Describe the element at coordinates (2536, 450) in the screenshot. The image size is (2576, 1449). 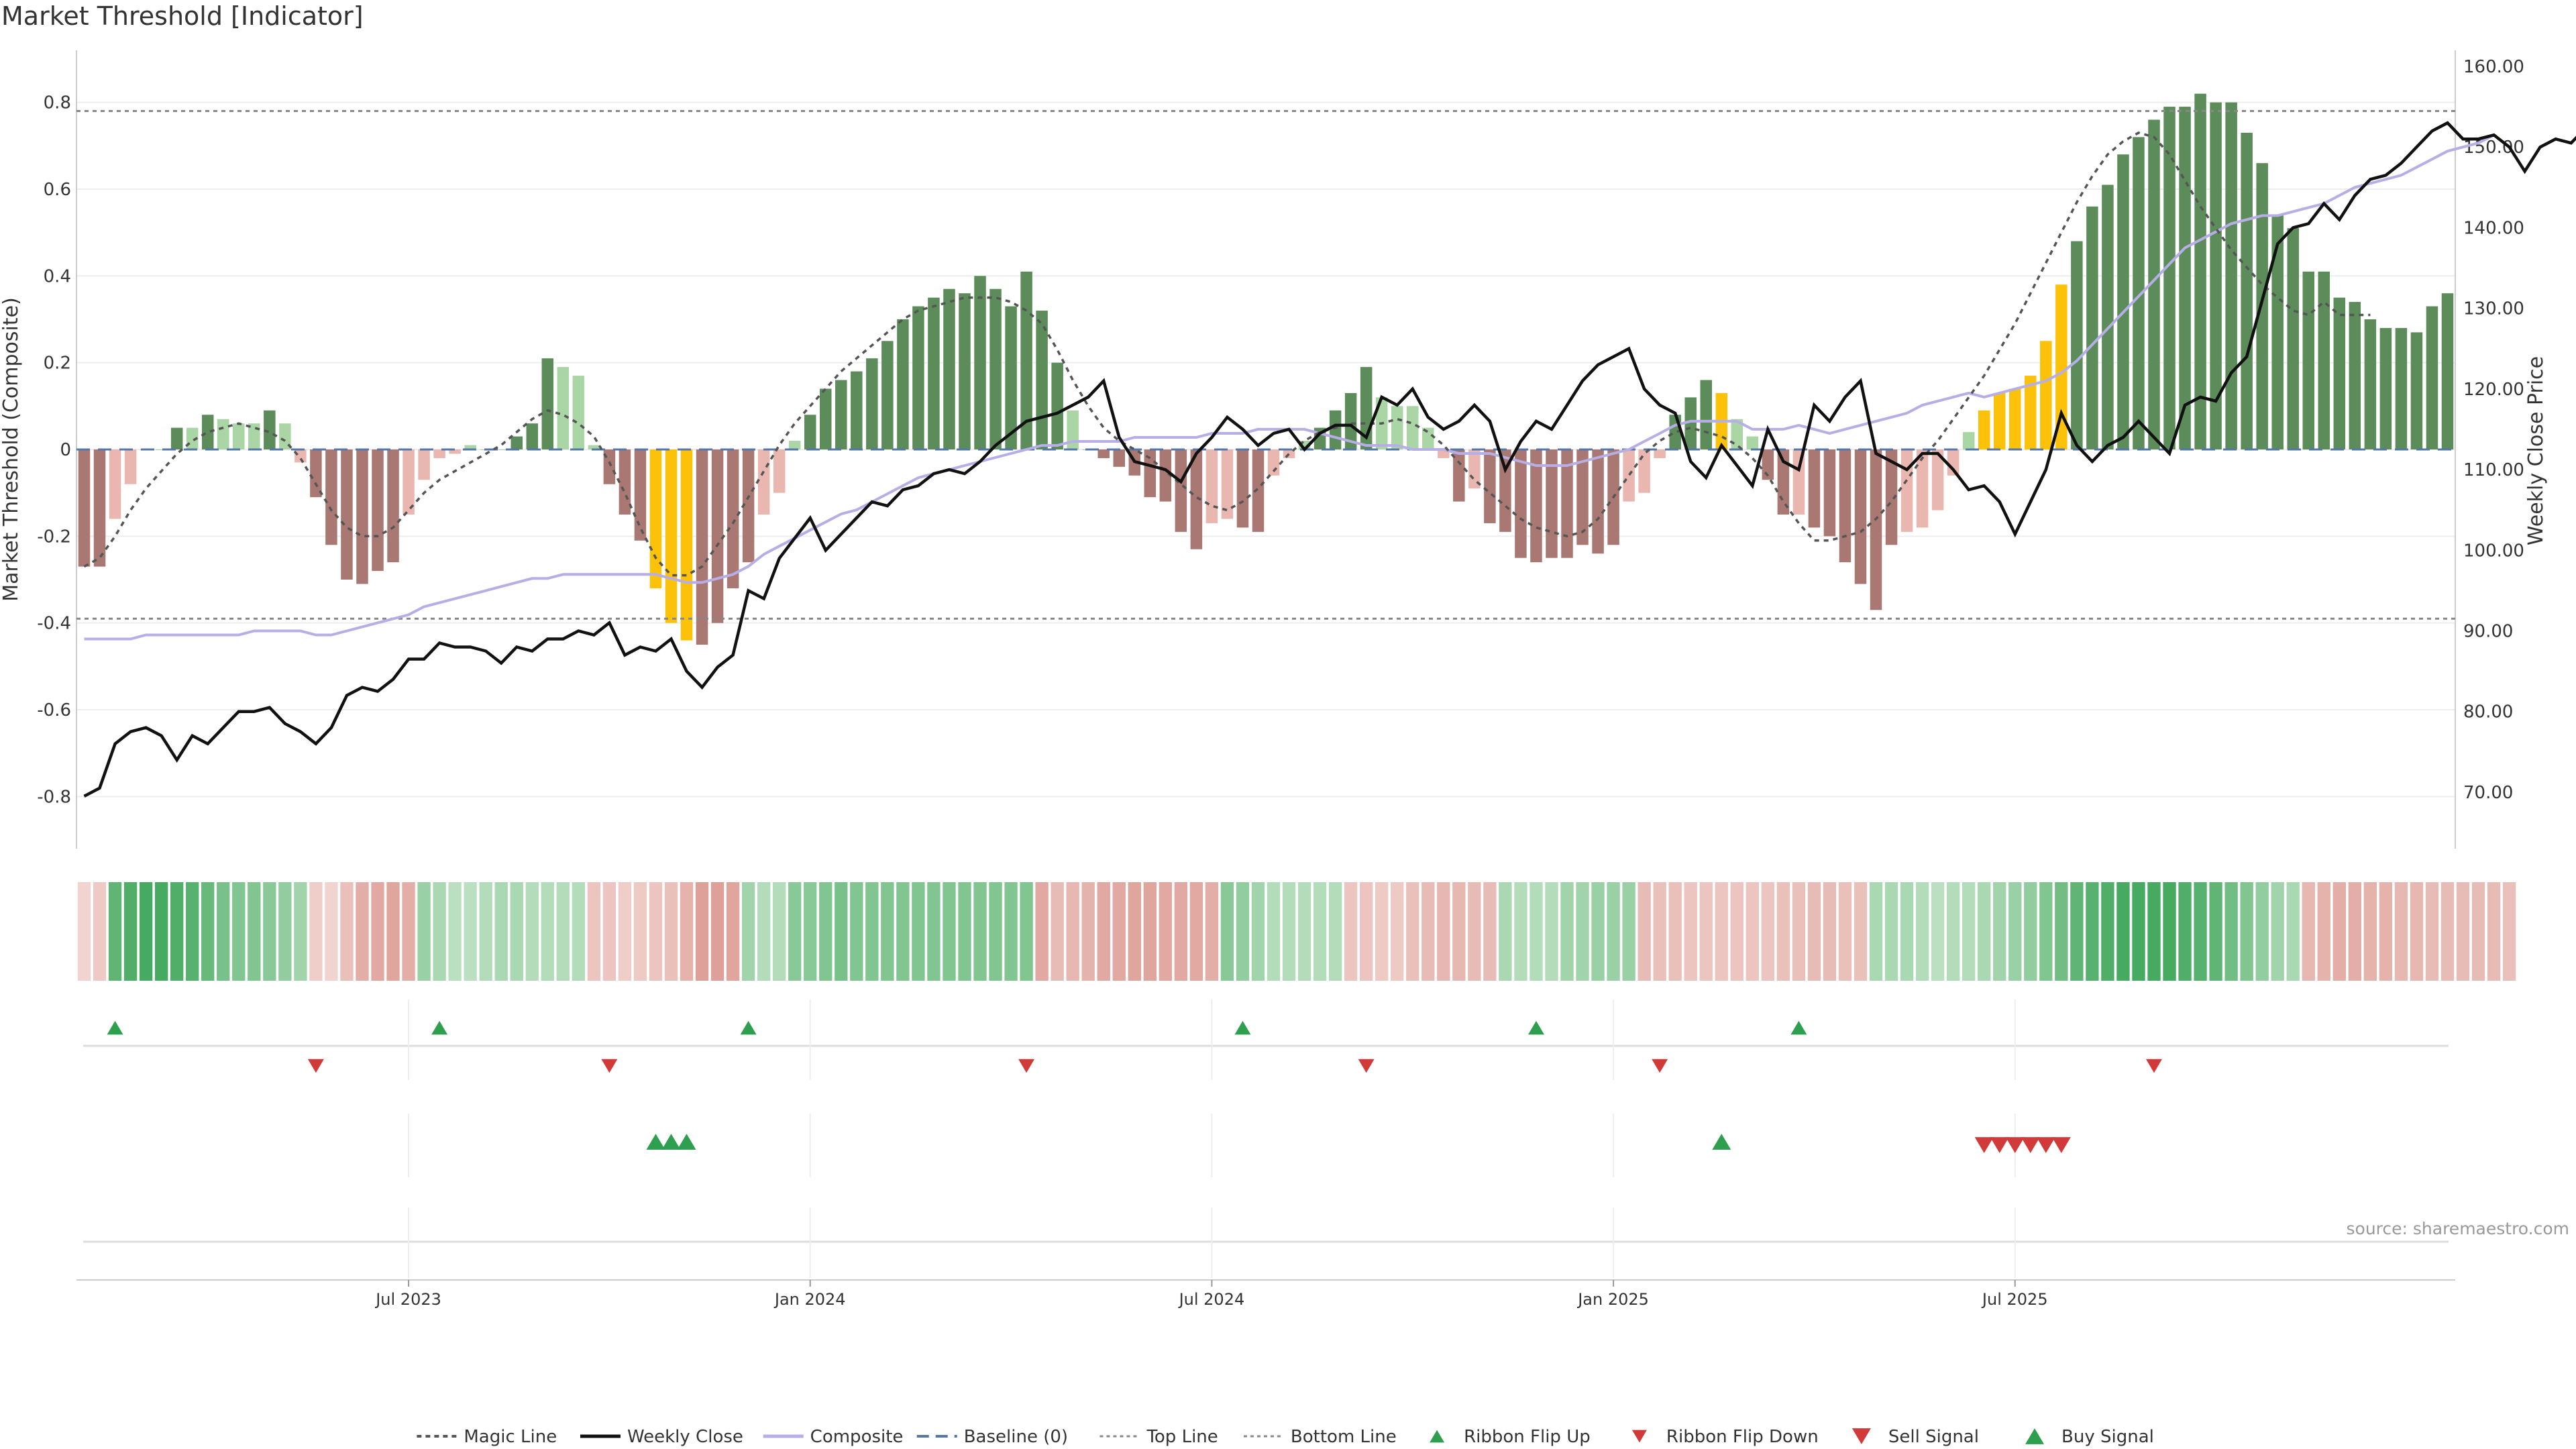
I see `right-axis-title: Weekly Close Price` at that location.